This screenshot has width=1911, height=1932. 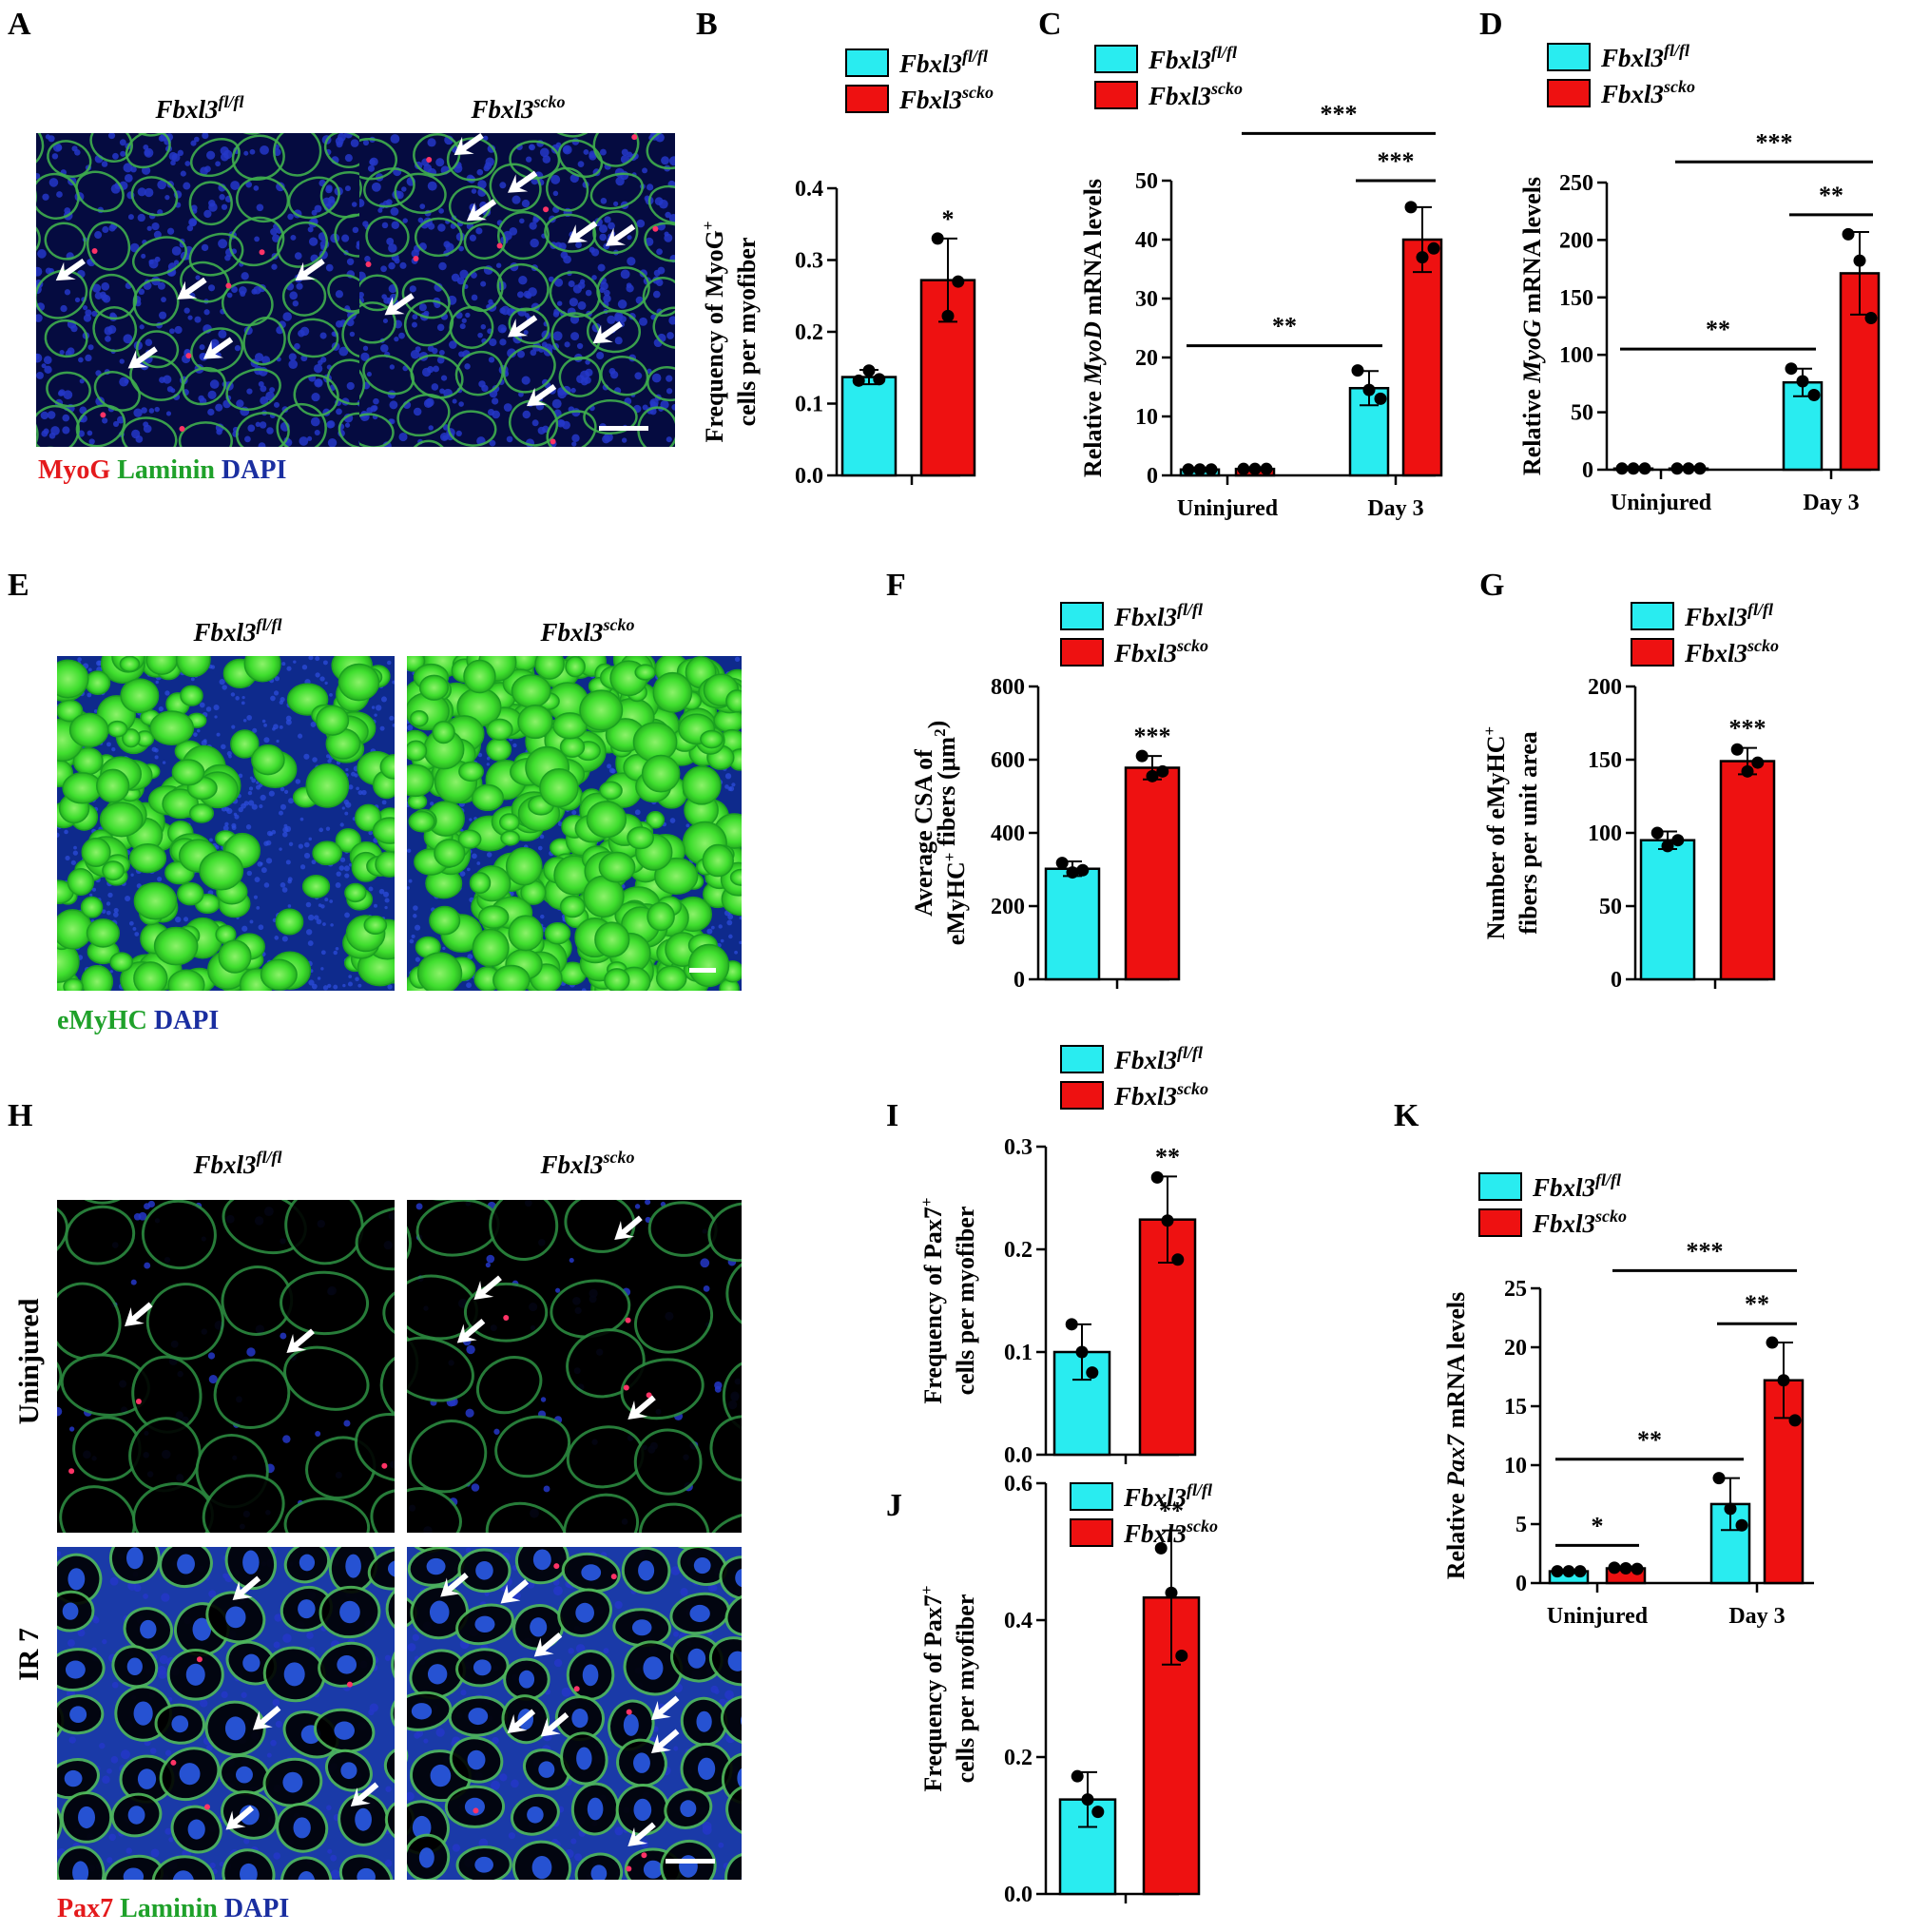 What do you see at coordinates (809, 261) in the screenshot?
I see `chart-B-ytick-label: 0.3` at bounding box center [809, 261].